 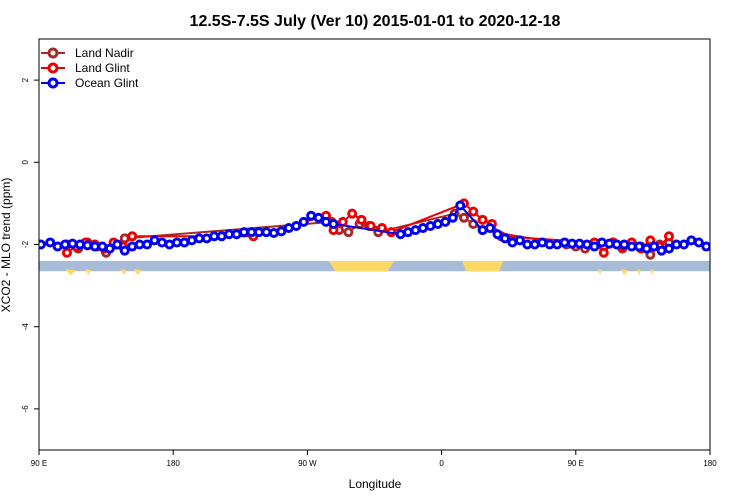 I want to click on legend-item: Land Nadir, so click(x=87, y=53).